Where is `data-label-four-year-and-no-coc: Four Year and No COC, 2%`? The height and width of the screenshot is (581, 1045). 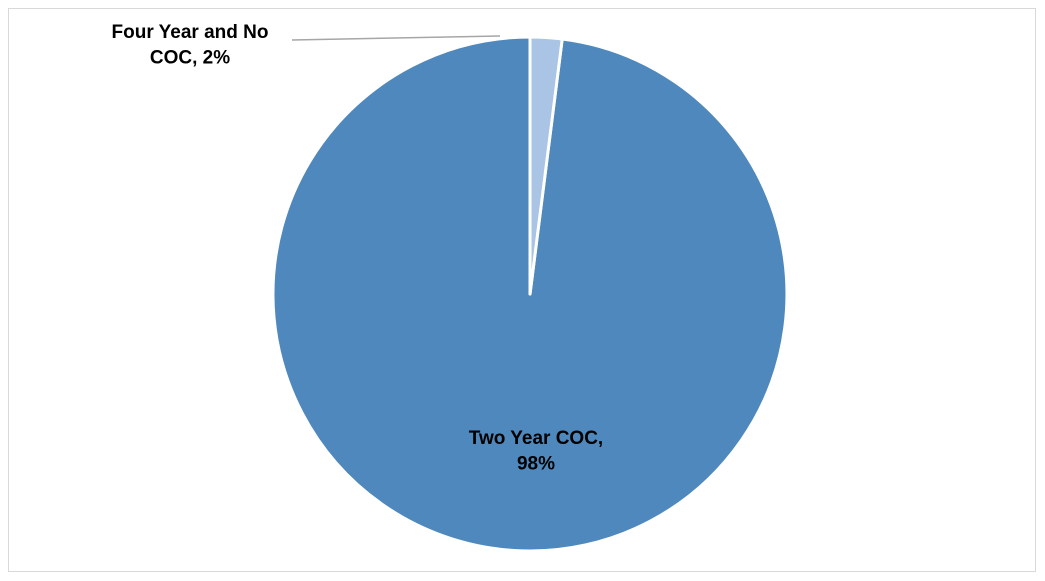
data-label-four-year-and-no-coc: Four Year and No COC, 2% is located at coordinates (190, 45).